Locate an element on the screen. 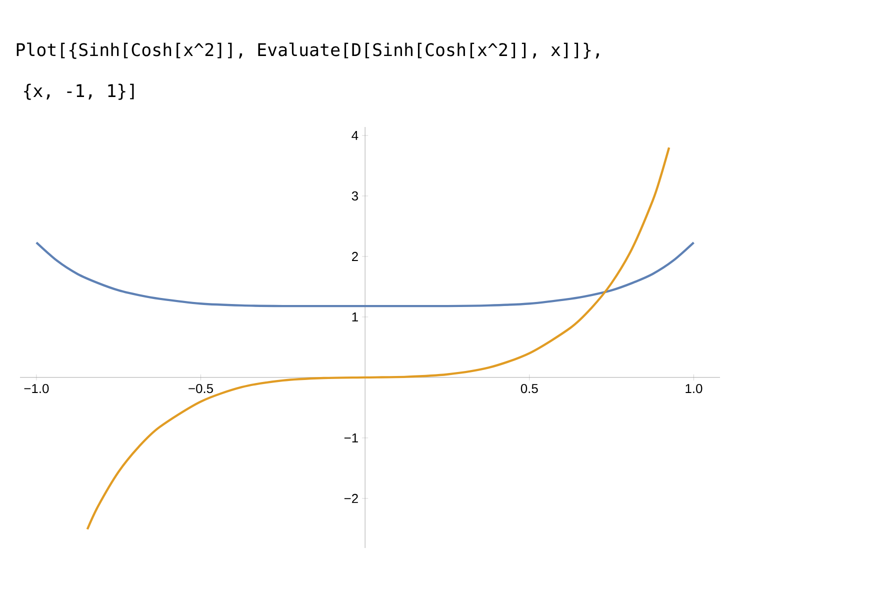 The height and width of the screenshot is (589, 880). y-tick-label: 2 is located at coordinates (355, 256).